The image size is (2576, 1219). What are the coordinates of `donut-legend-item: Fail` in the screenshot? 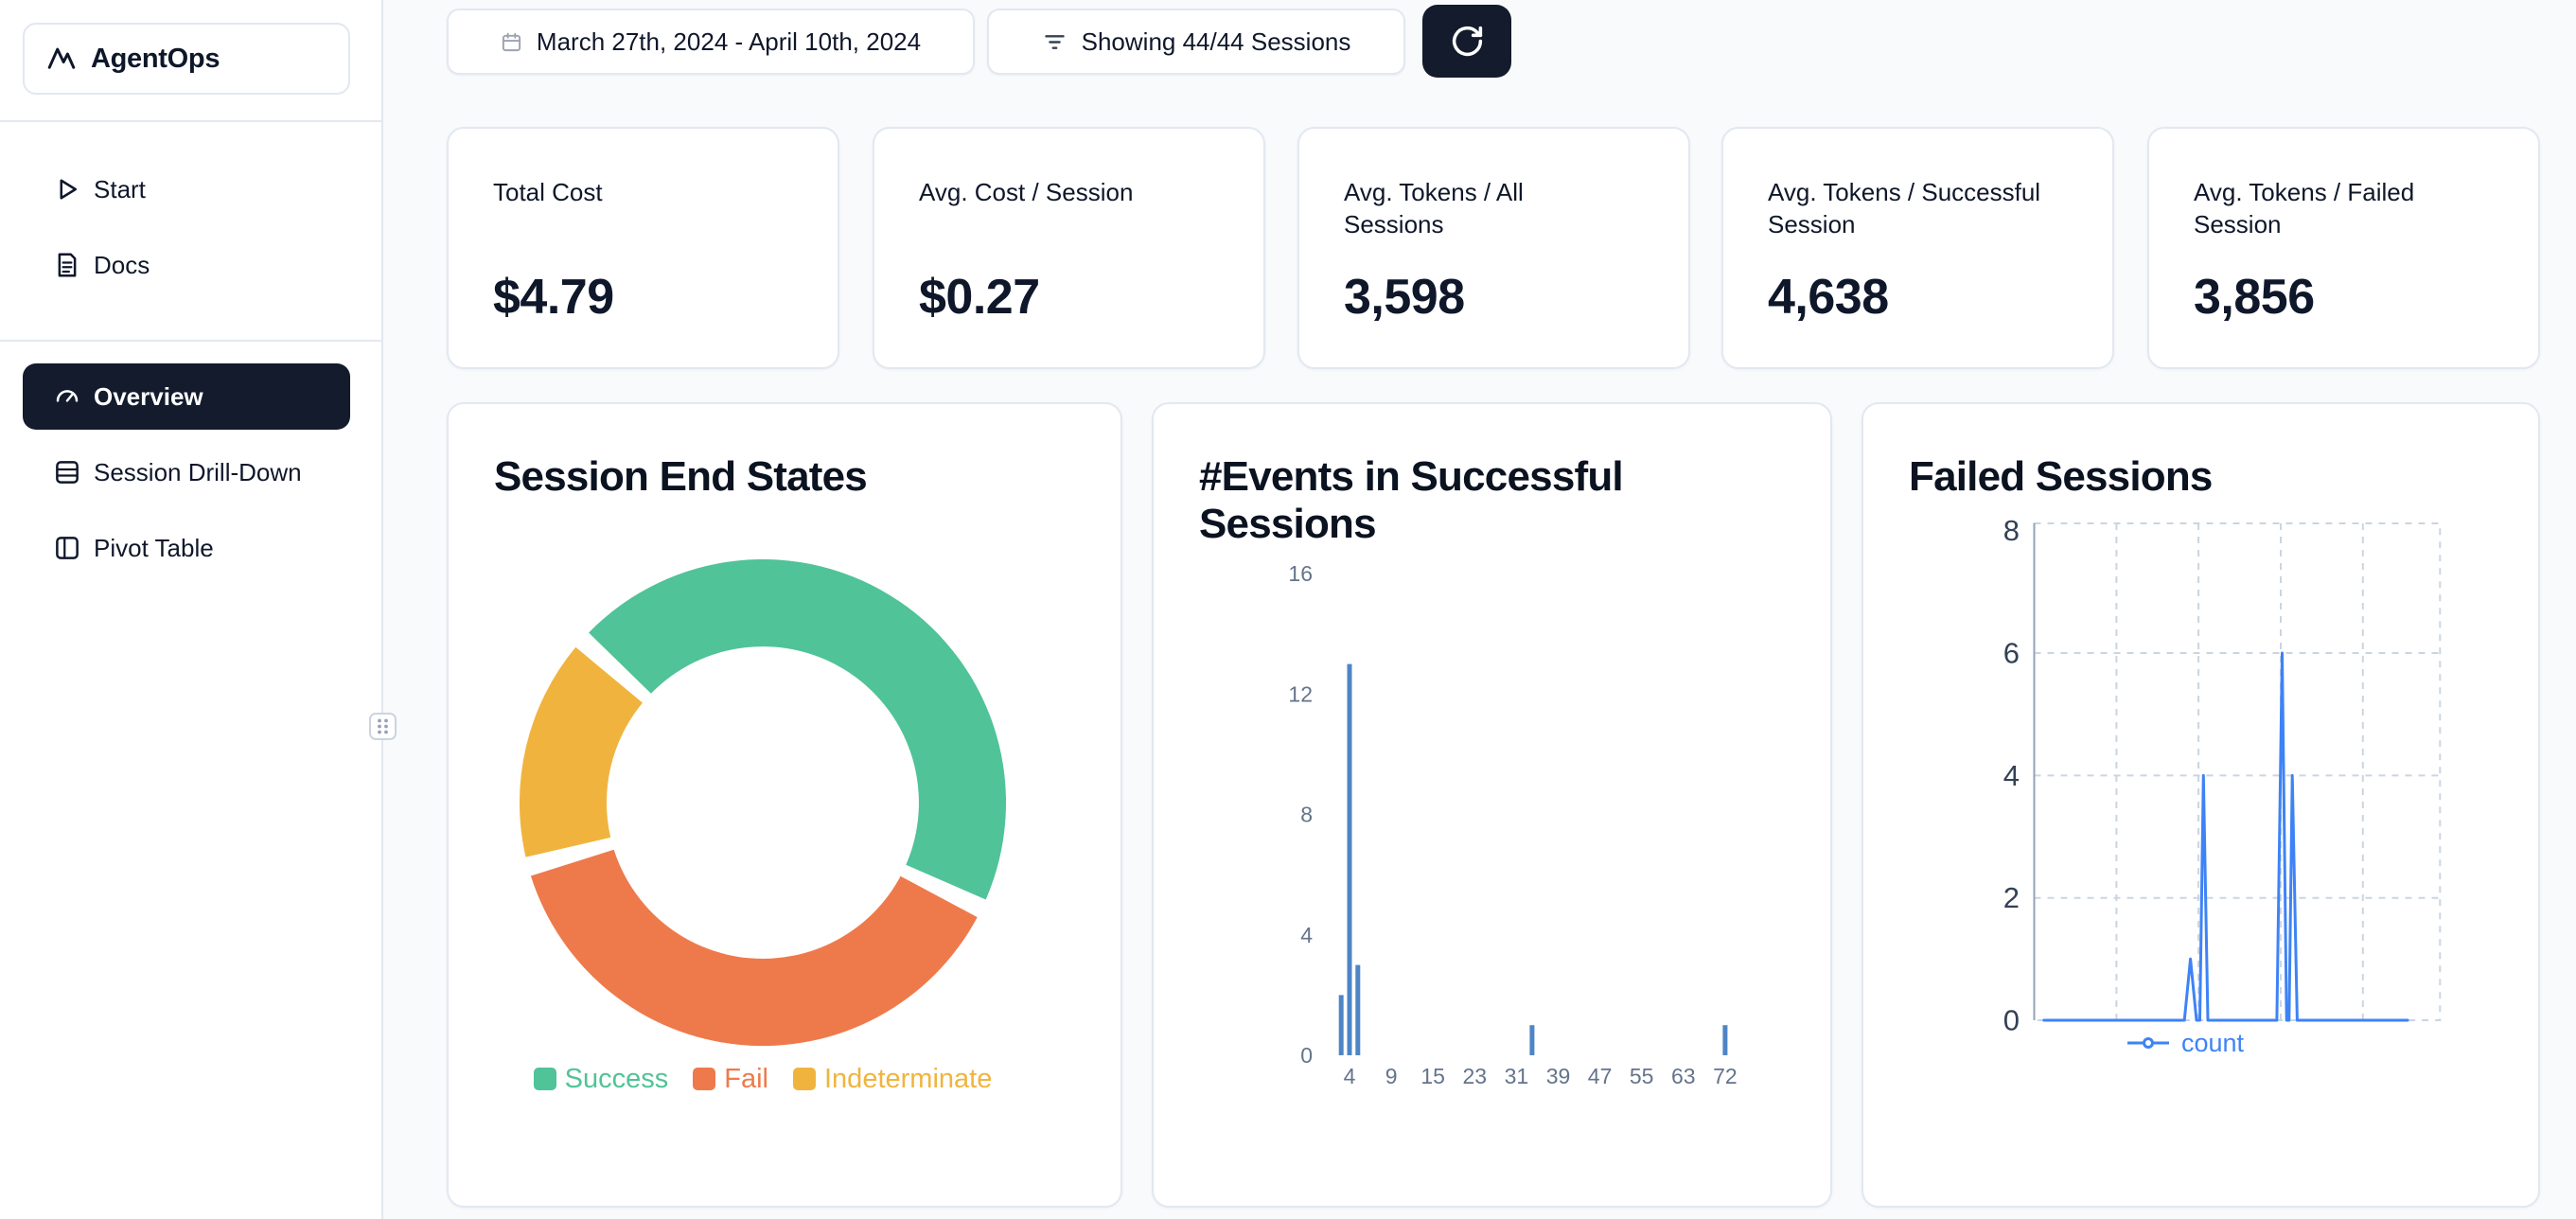 It's located at (730, 1079).